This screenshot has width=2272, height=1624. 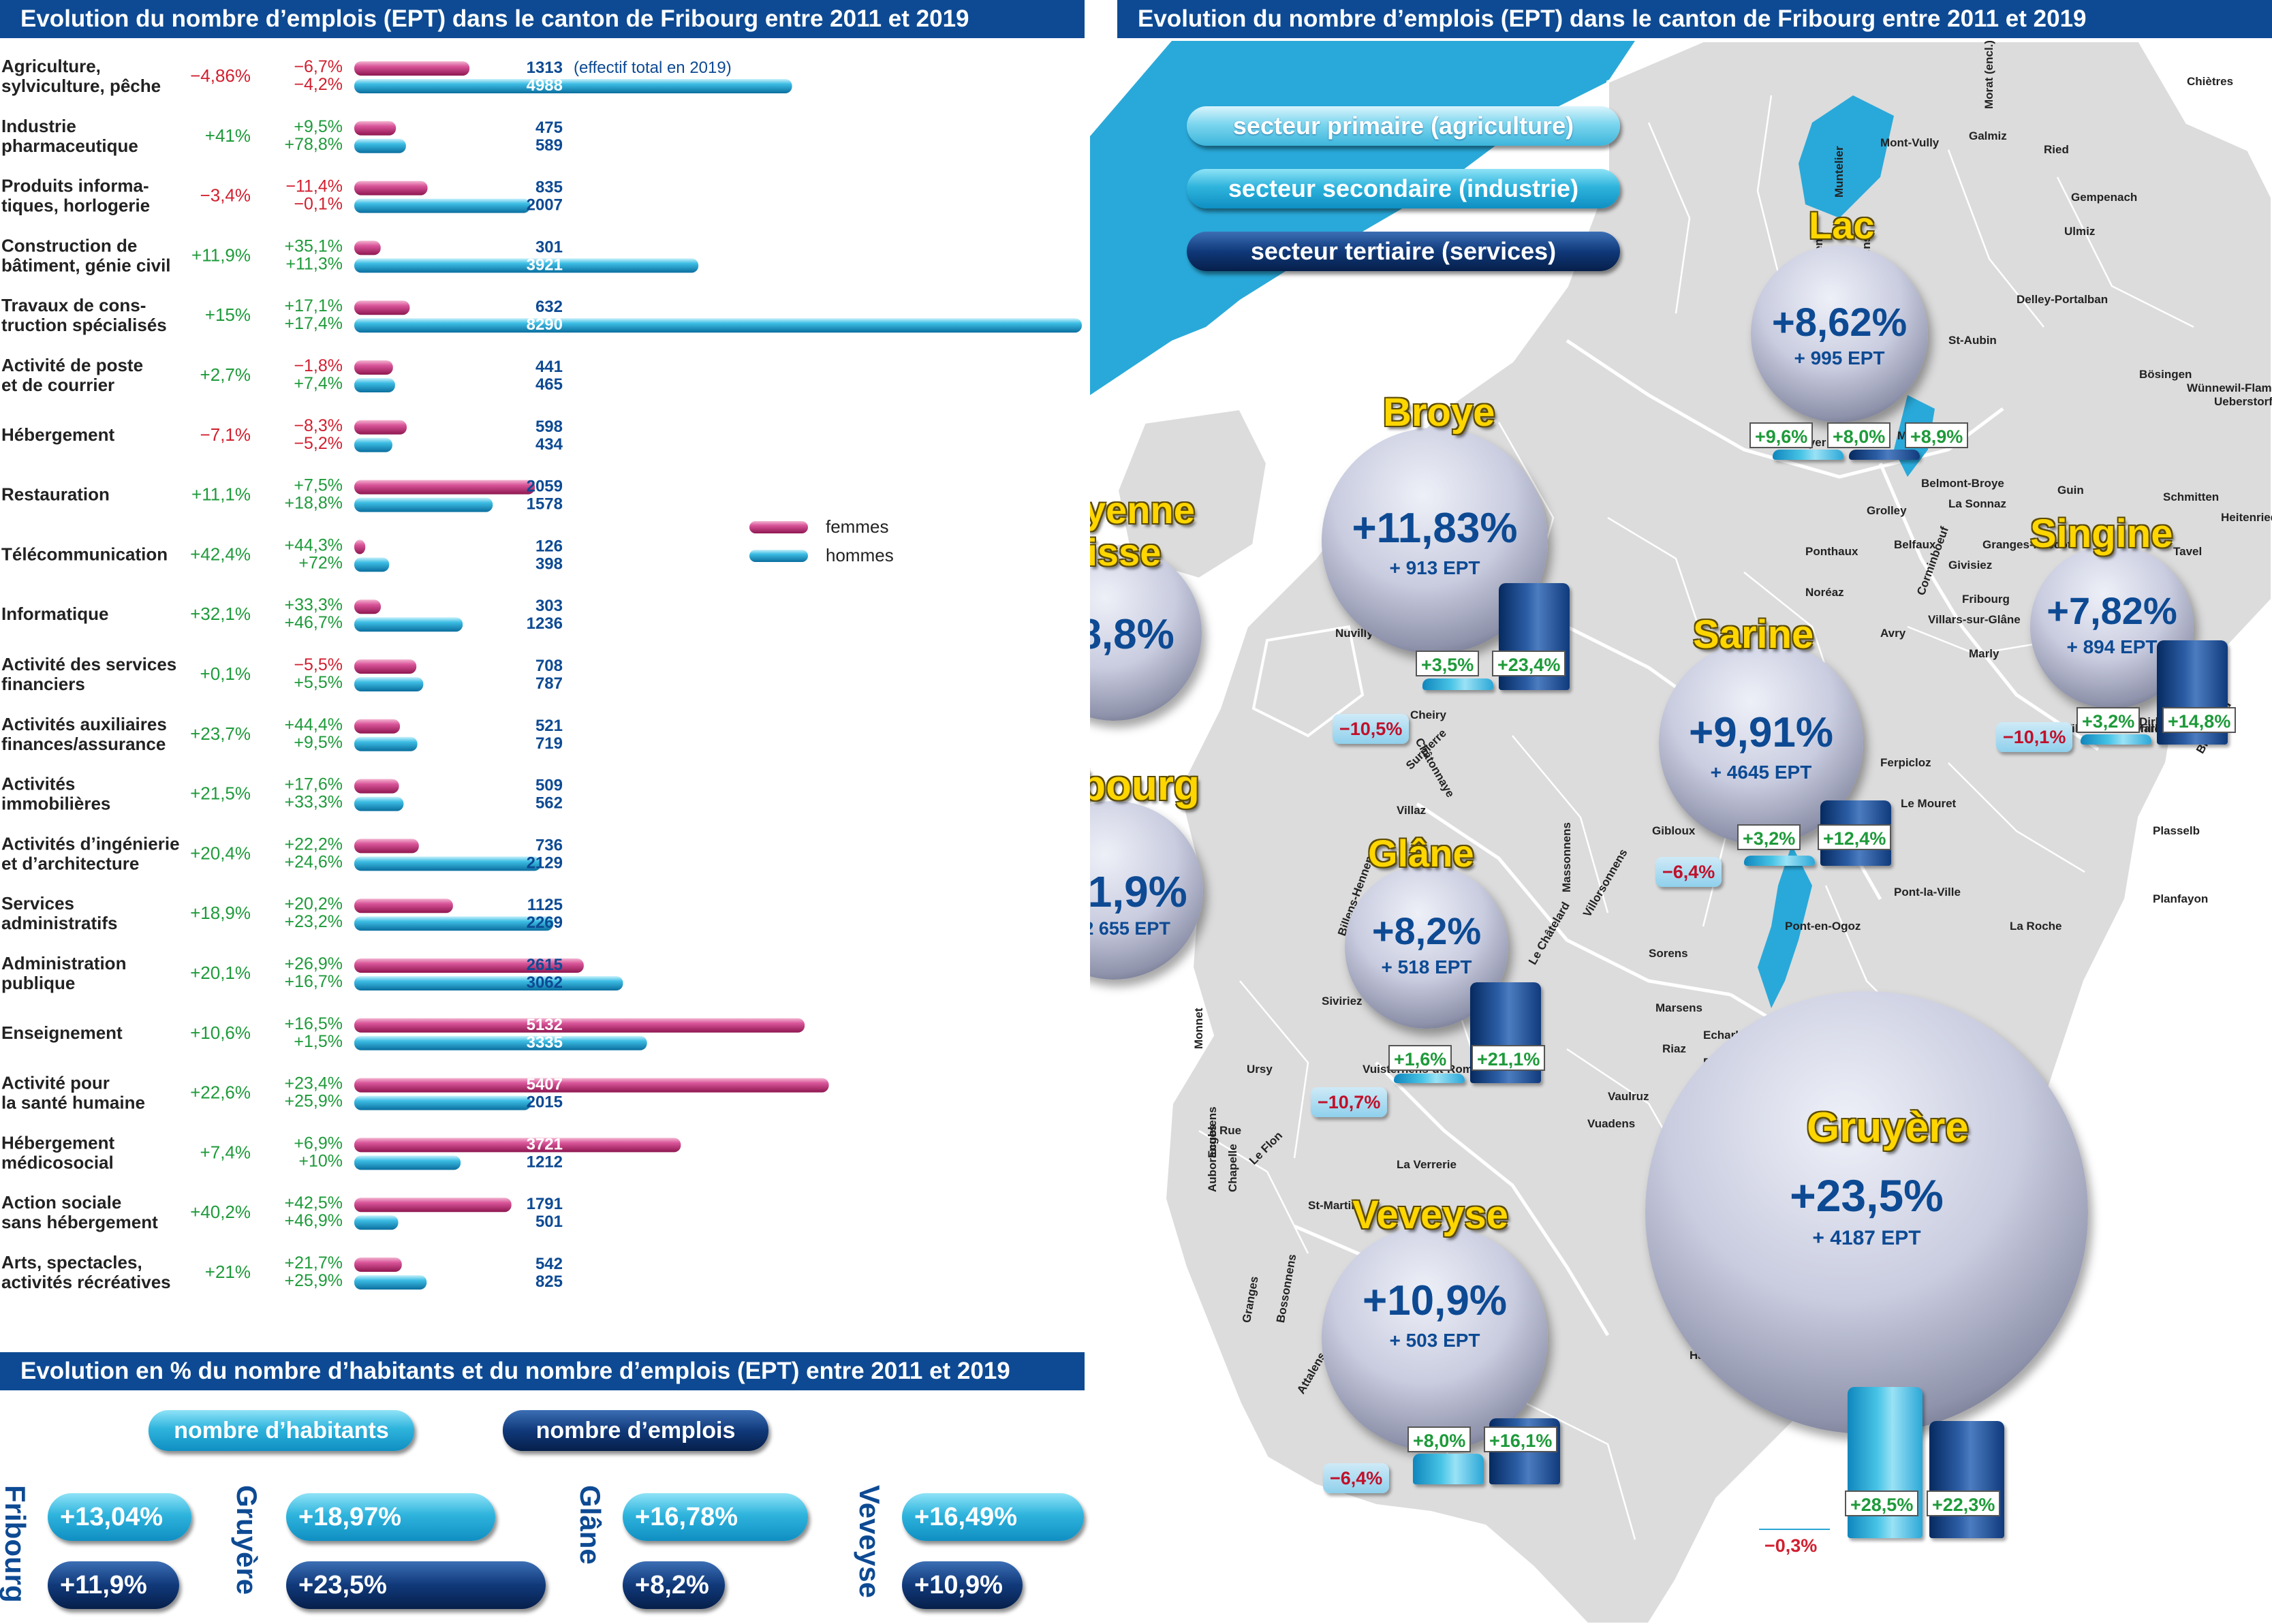 What do you see at coordinates (1132, 634) in the screenshot?
I see `moyenne-pct: +8,8%` at bounding box center [1132, 634].